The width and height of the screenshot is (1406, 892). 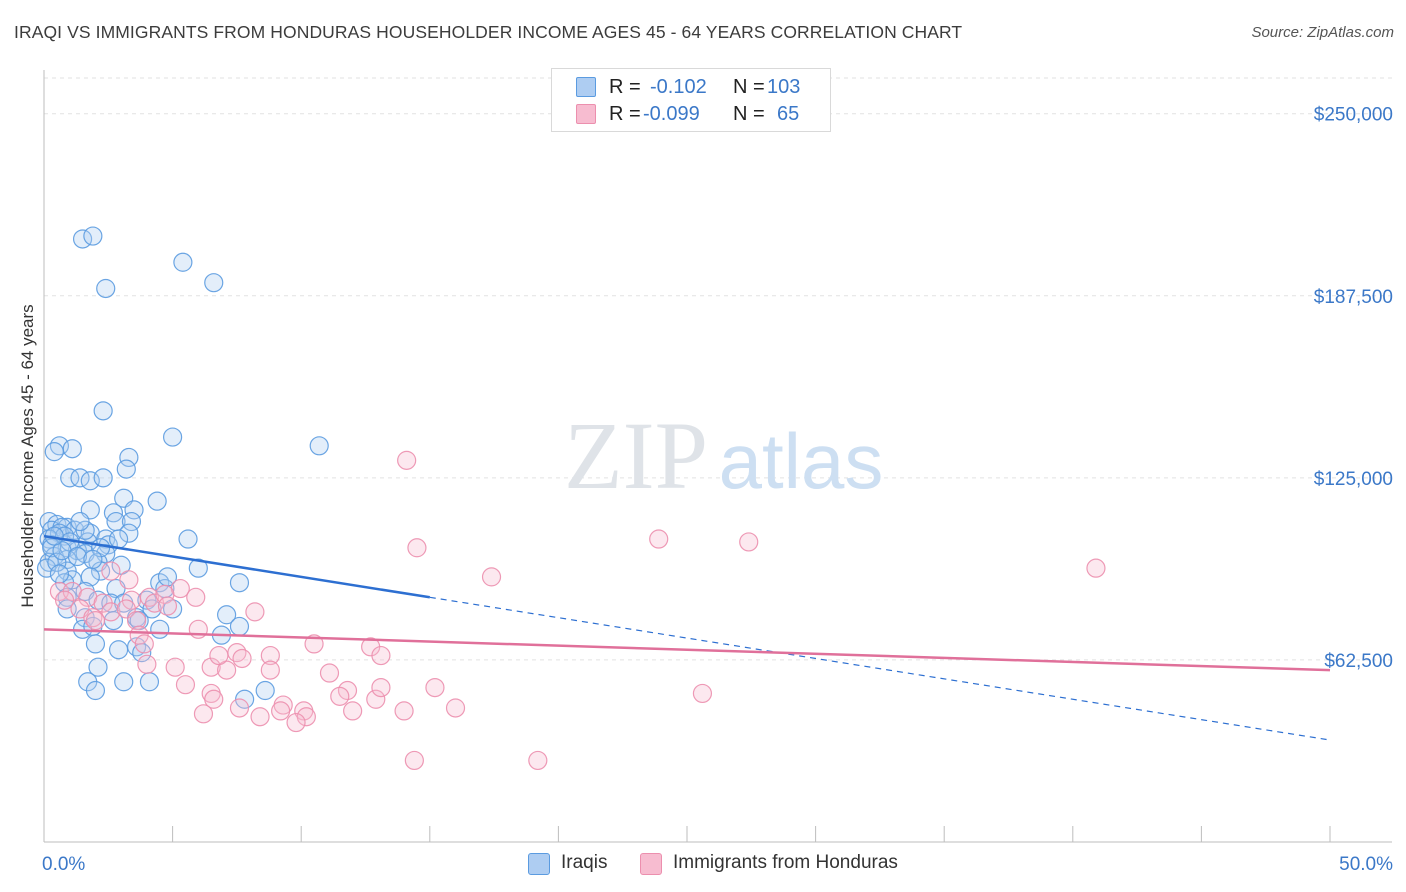 I want to click on honduras-trend-line, so click(x=687, y=650).